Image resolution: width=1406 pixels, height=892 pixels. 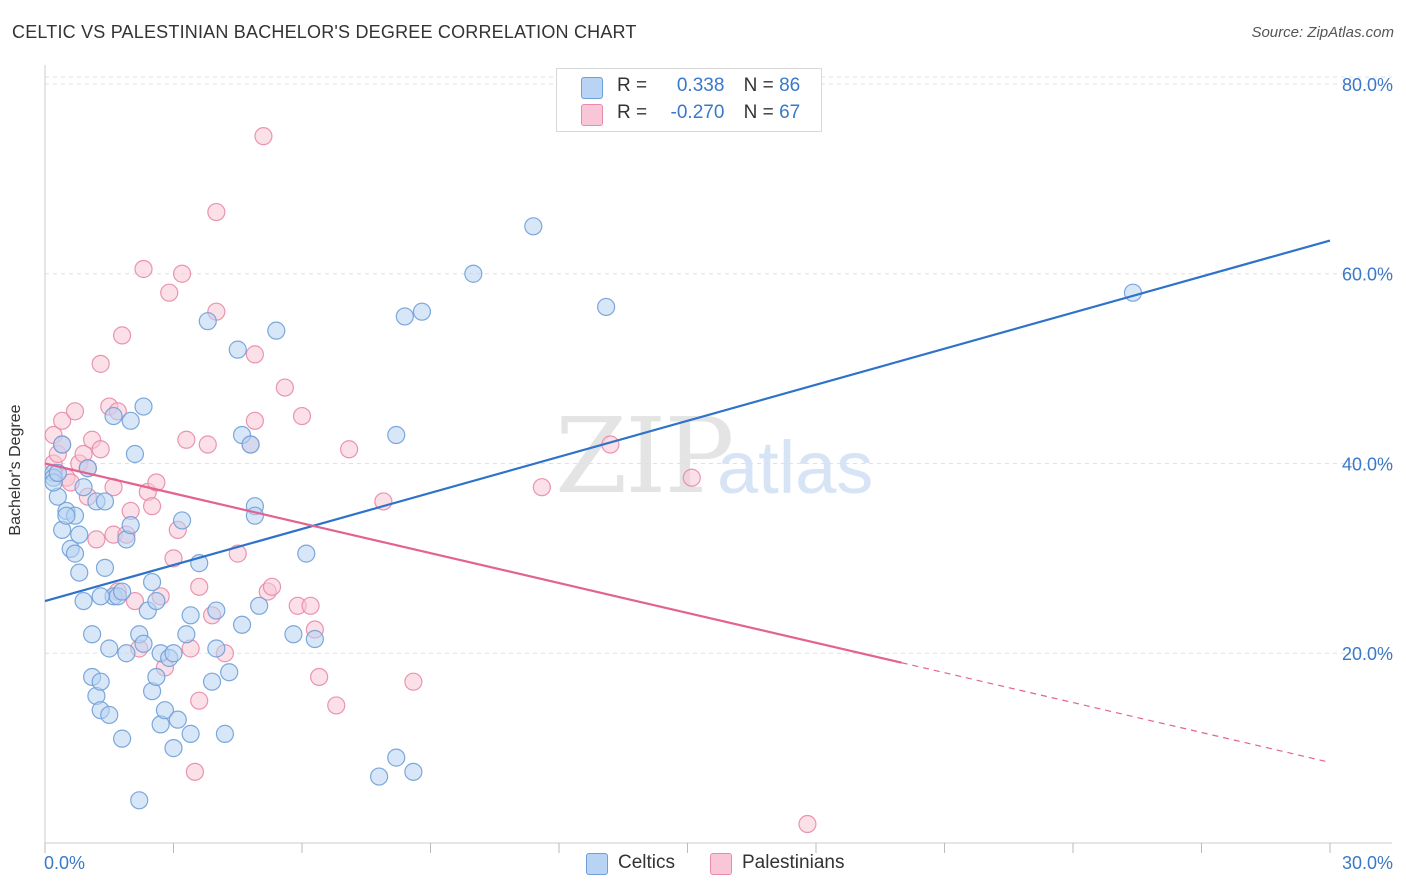 I want to click on legend-row-text: R = -0.270 N = 67, so click(x=708, y=113).